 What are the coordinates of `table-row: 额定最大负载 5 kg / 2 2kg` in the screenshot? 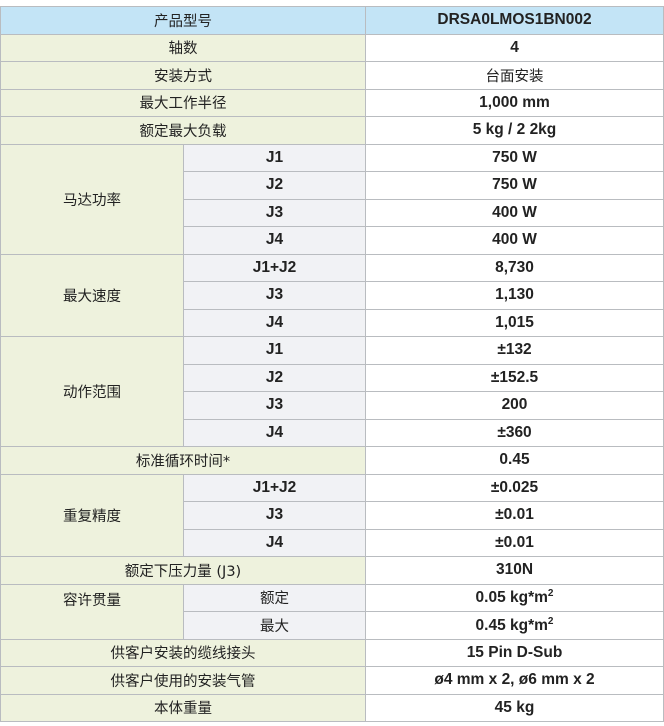 It's located at (332, 130).